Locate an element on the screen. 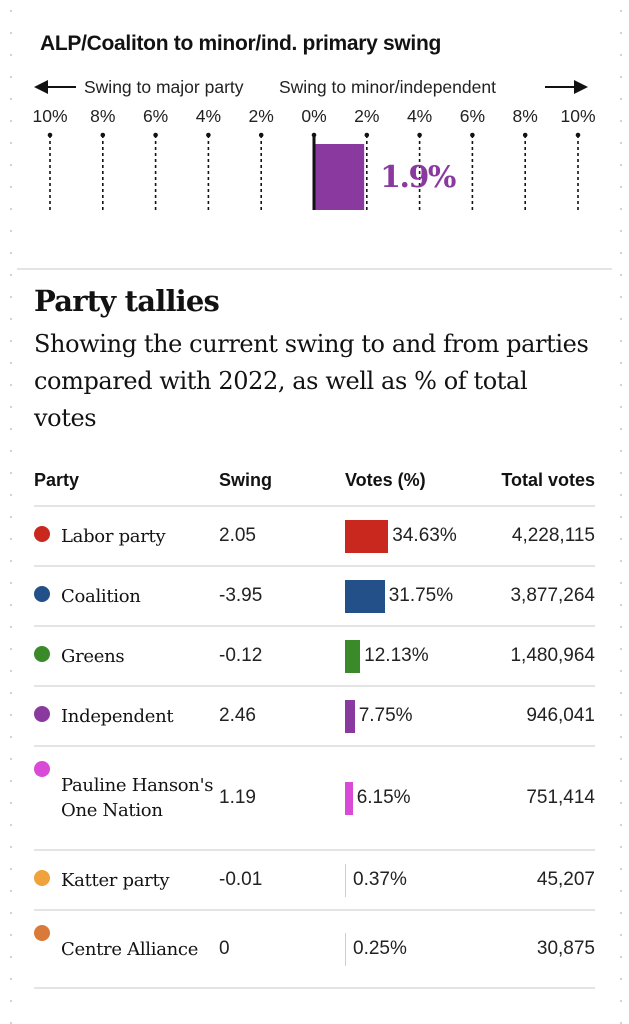  left-dotted-border is located at coordinates (11, 512).